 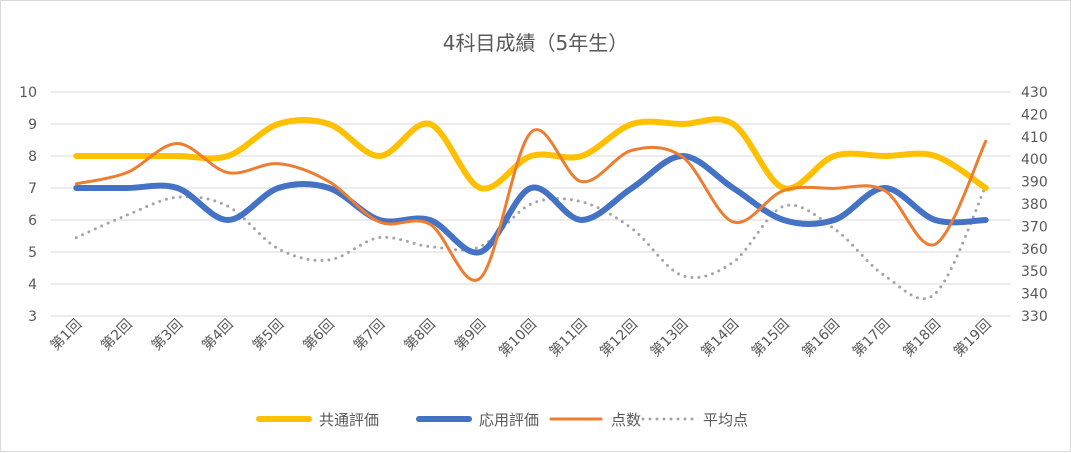 What do you see at coordinates (1034, 183) in the screenshot?
I see `y2-tick-label: 390` at bounding box center [1034, 183].